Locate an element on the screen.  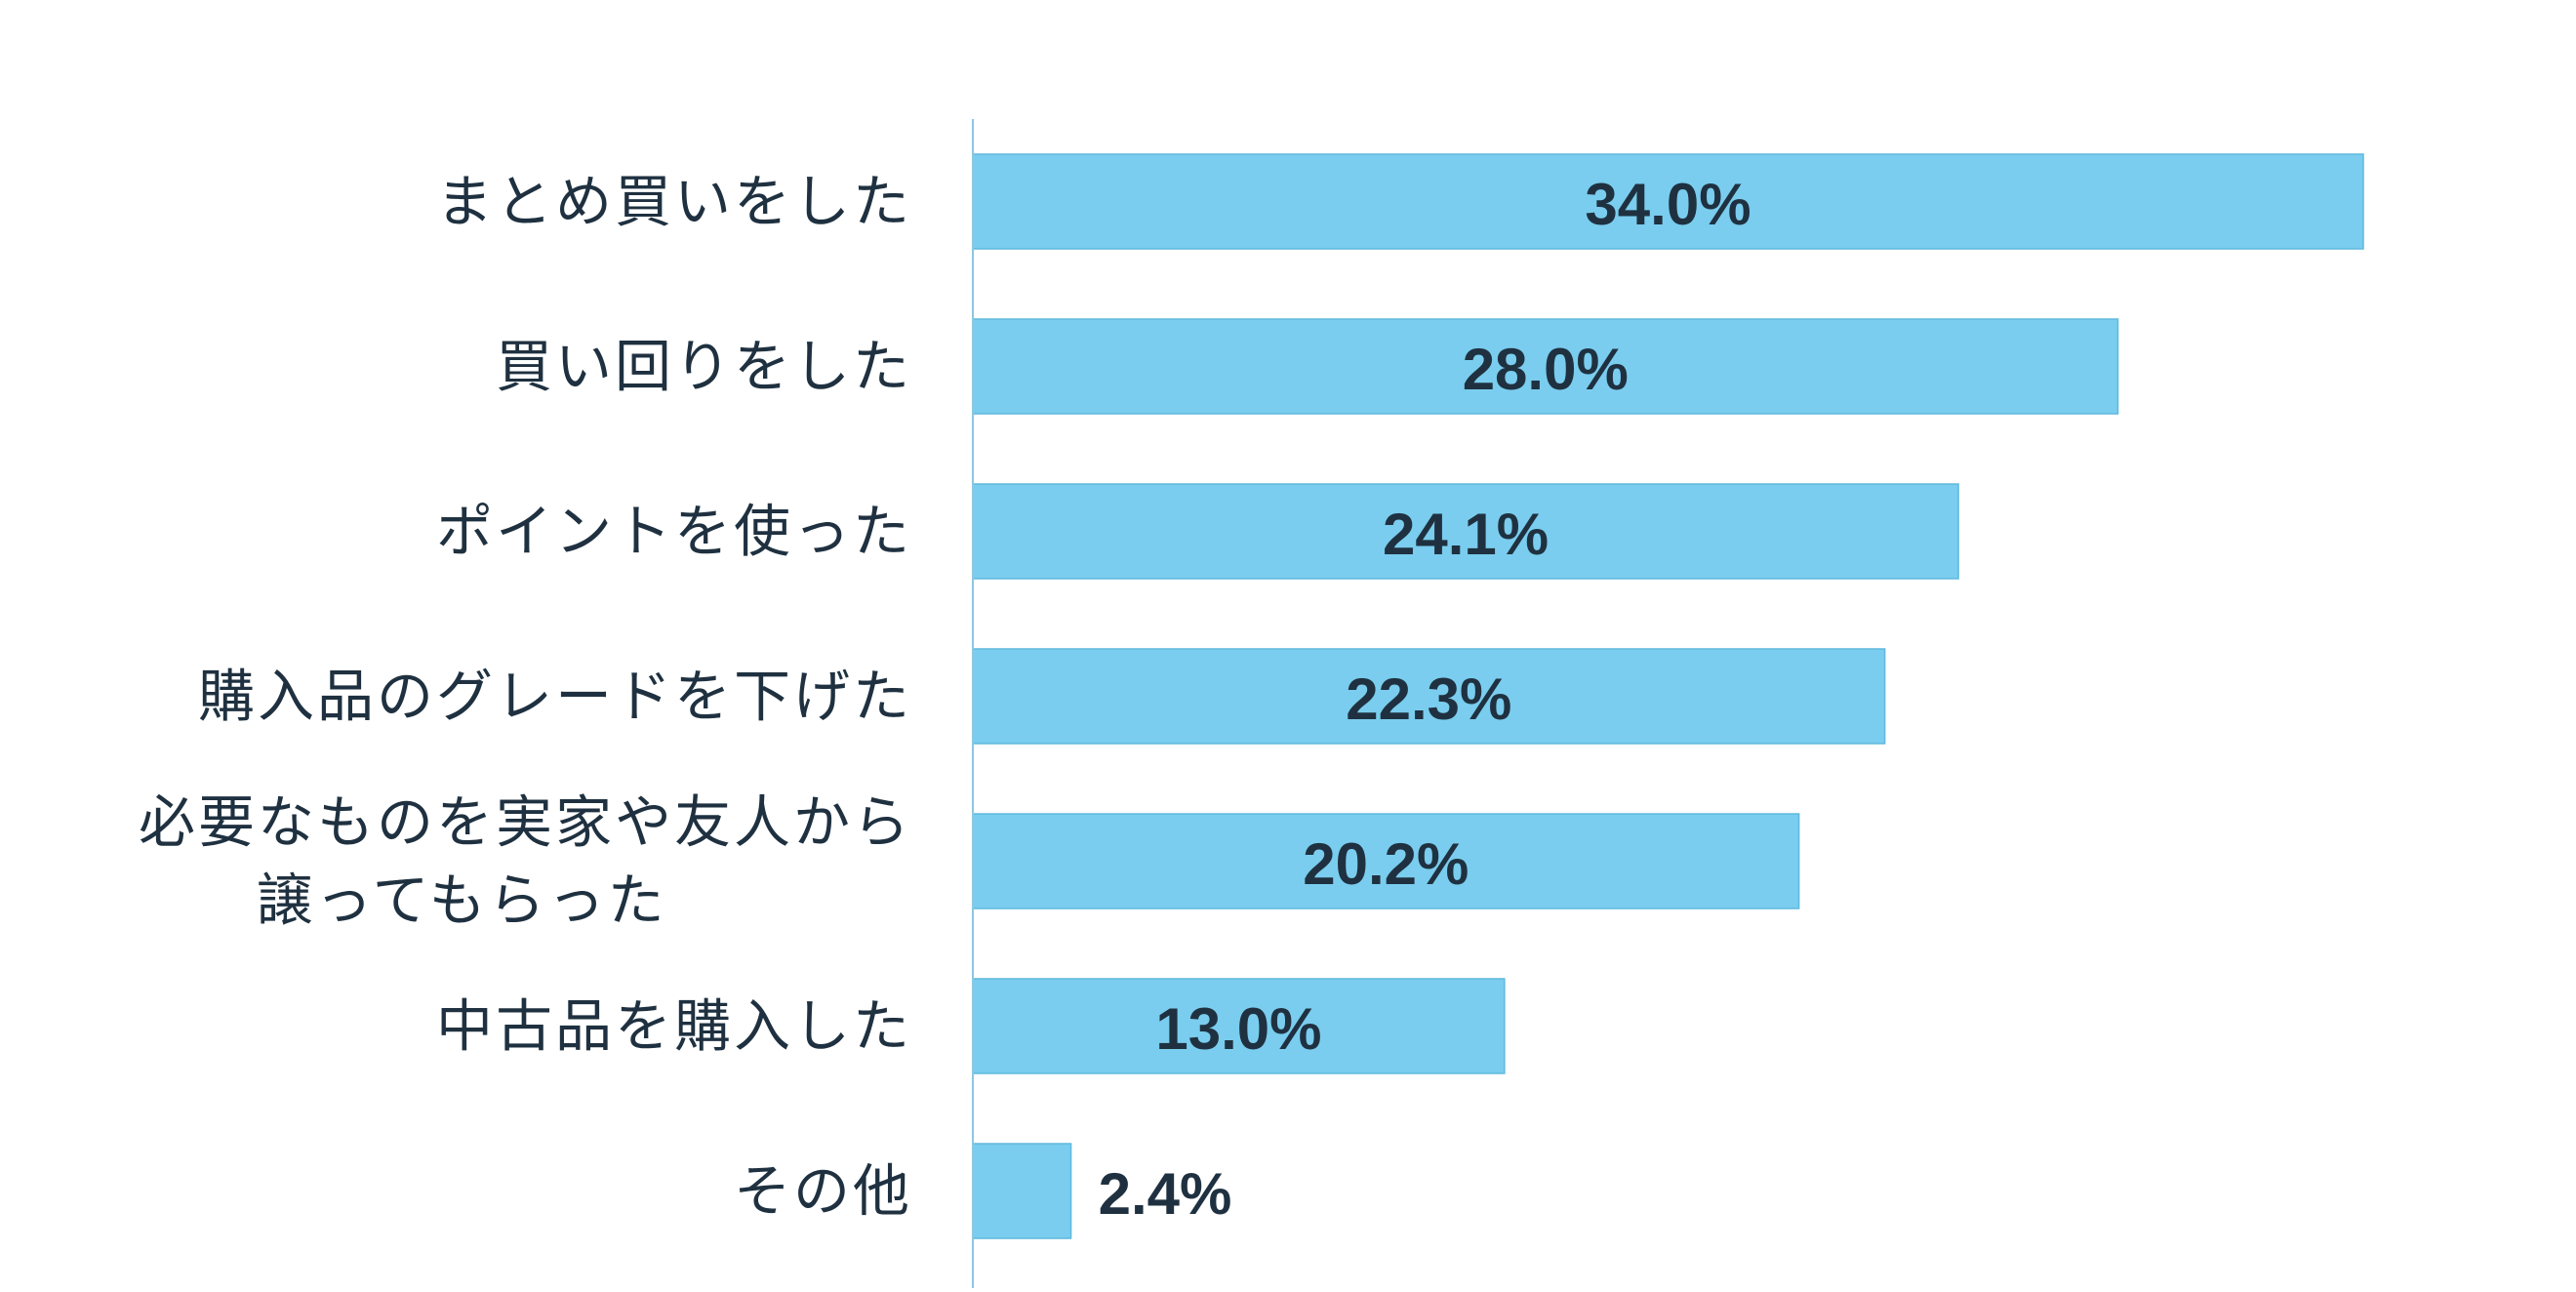
tick-label: 譲ってもらった is located at coordinates (461, 901).